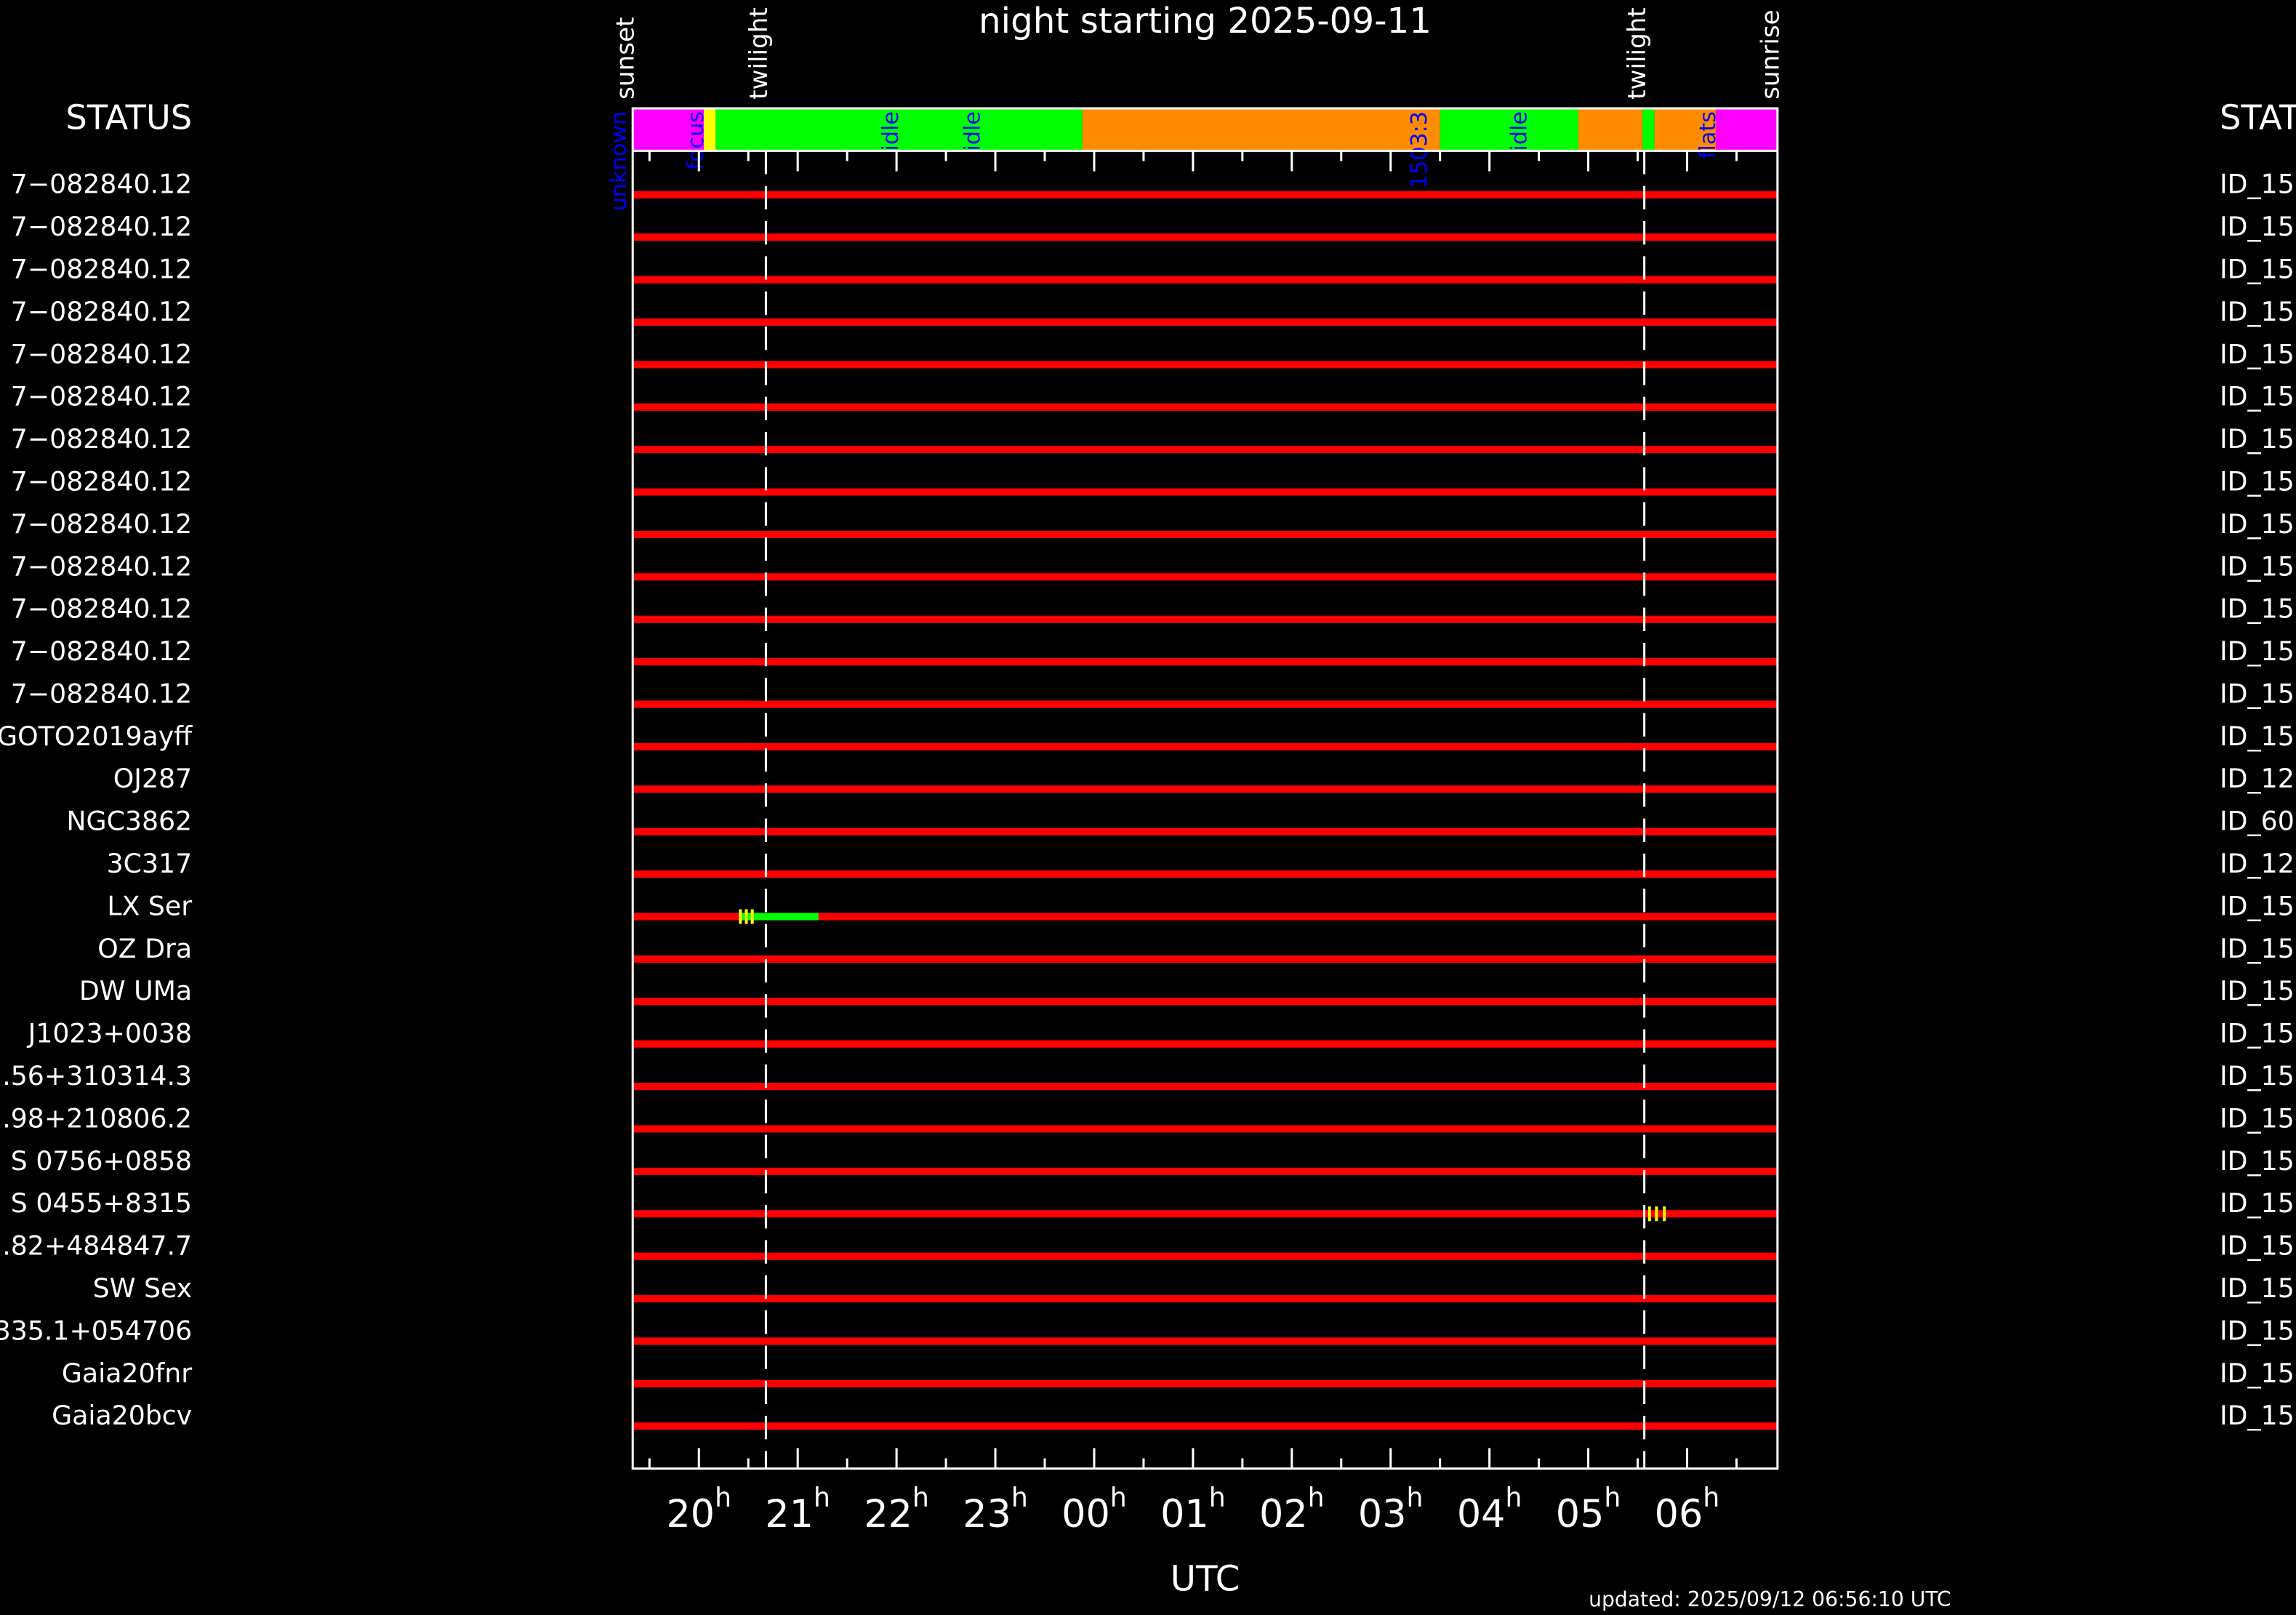 The width and height of the screenshot is (2296, 1615). What do you see at coordinates (1283, 1514) in the screenshot?
I see `x-tick-number: 02` at bounding box center [1283, 1514].